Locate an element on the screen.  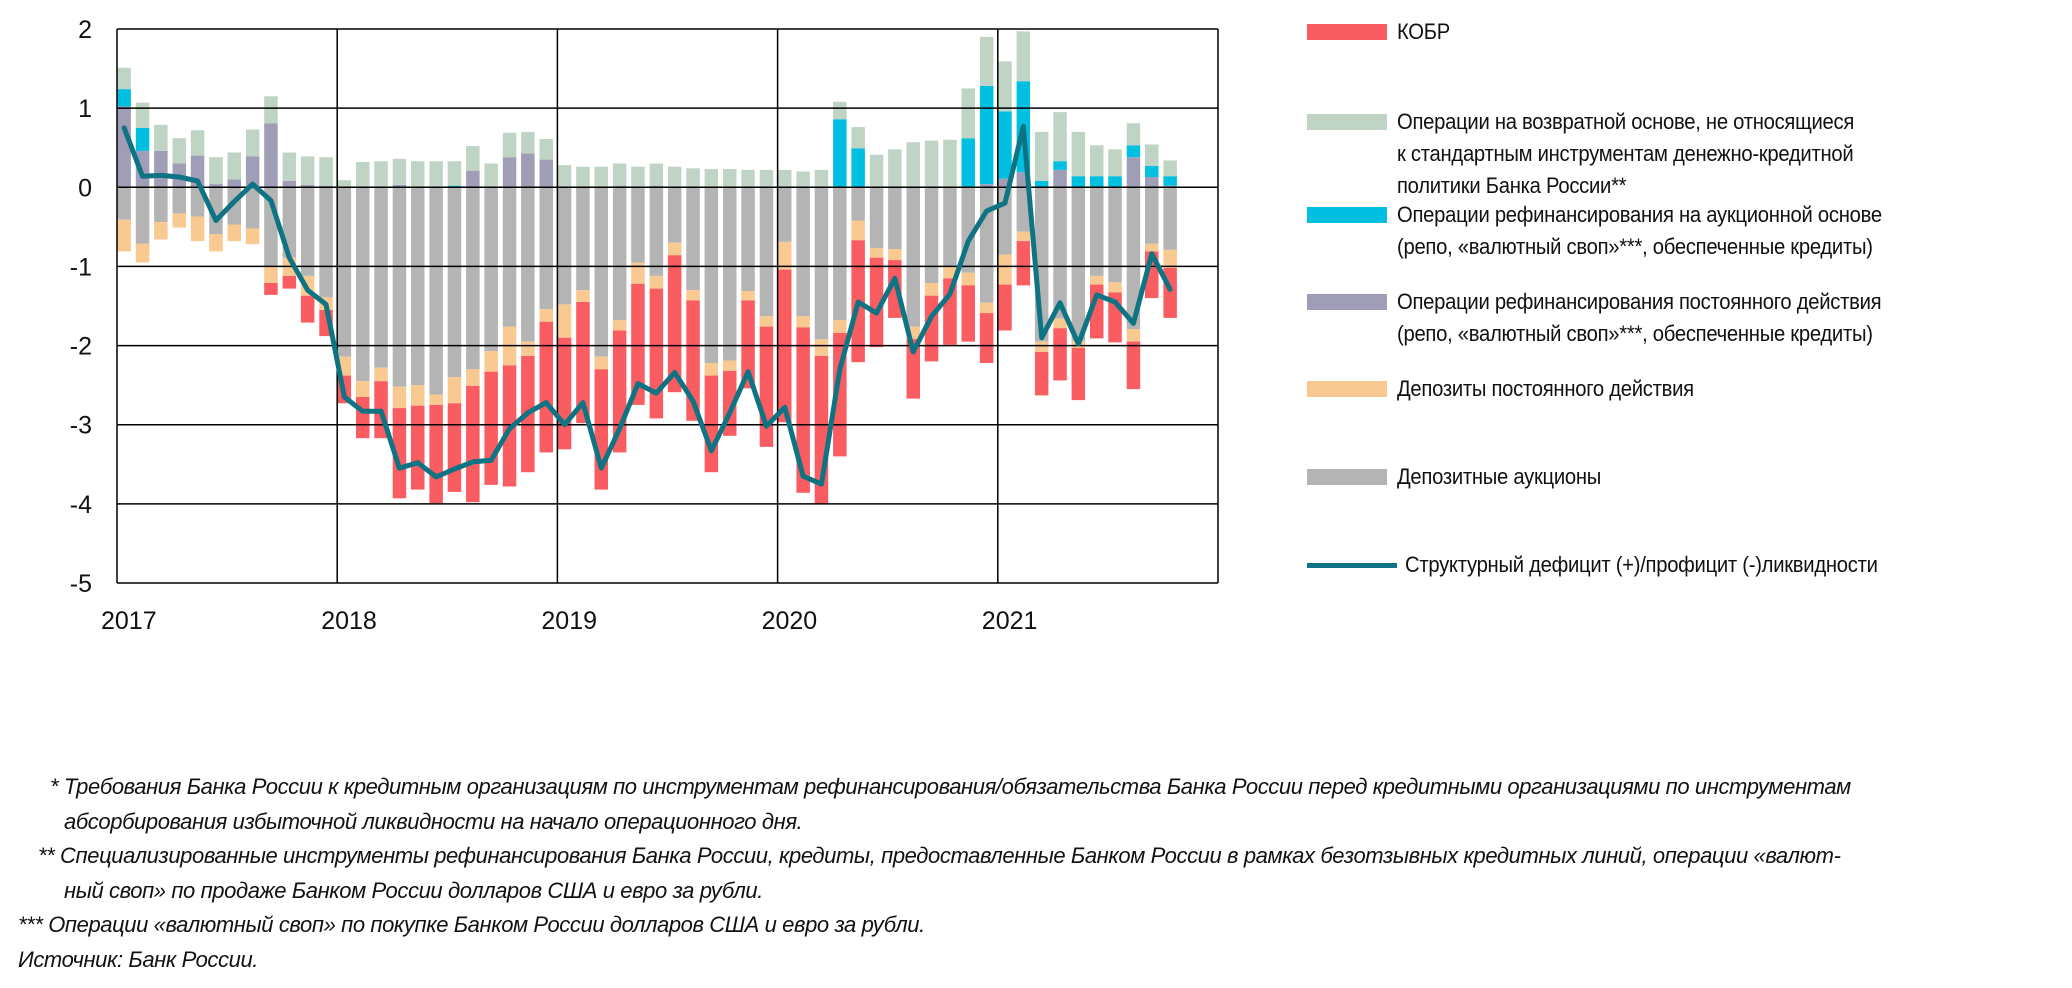
y-tick-label: 0 is located at coordinates (85, 188).